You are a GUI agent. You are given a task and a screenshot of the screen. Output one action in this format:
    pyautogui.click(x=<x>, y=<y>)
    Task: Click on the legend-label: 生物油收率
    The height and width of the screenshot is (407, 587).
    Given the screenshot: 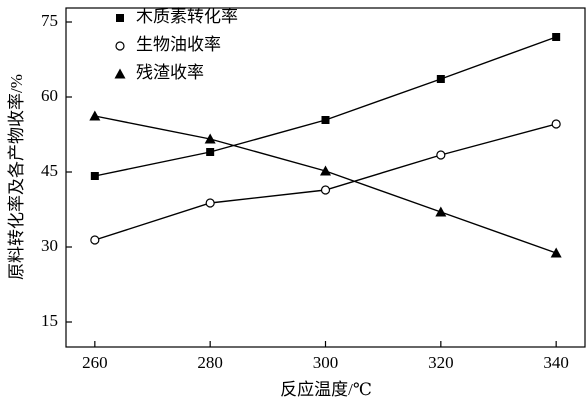 What is the action you would take?
    pyautogui.click(x=178, y=44)
    